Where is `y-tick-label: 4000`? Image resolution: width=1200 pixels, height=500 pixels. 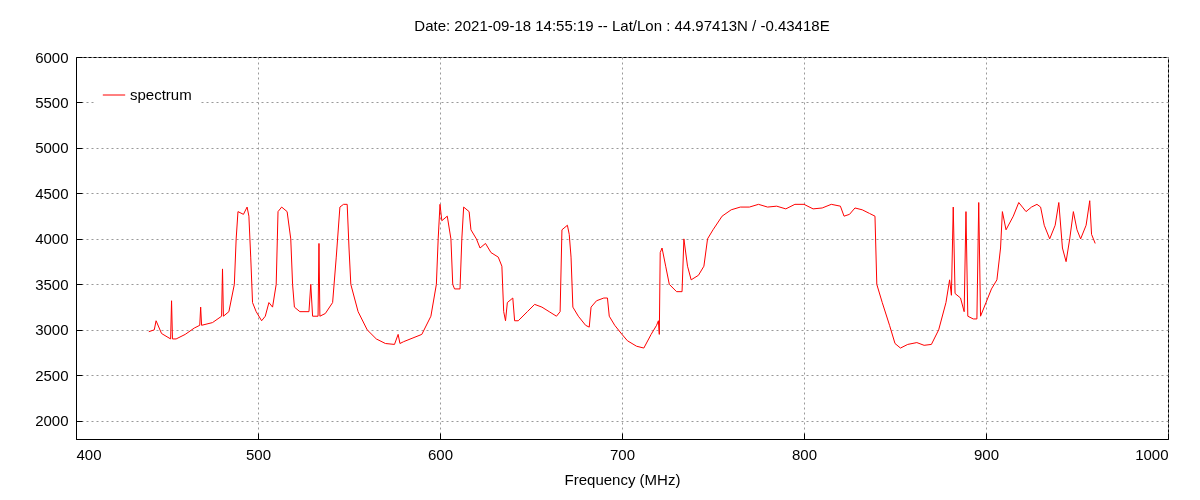
y-tick-label: 4000 is located at coordinates (52, 239).